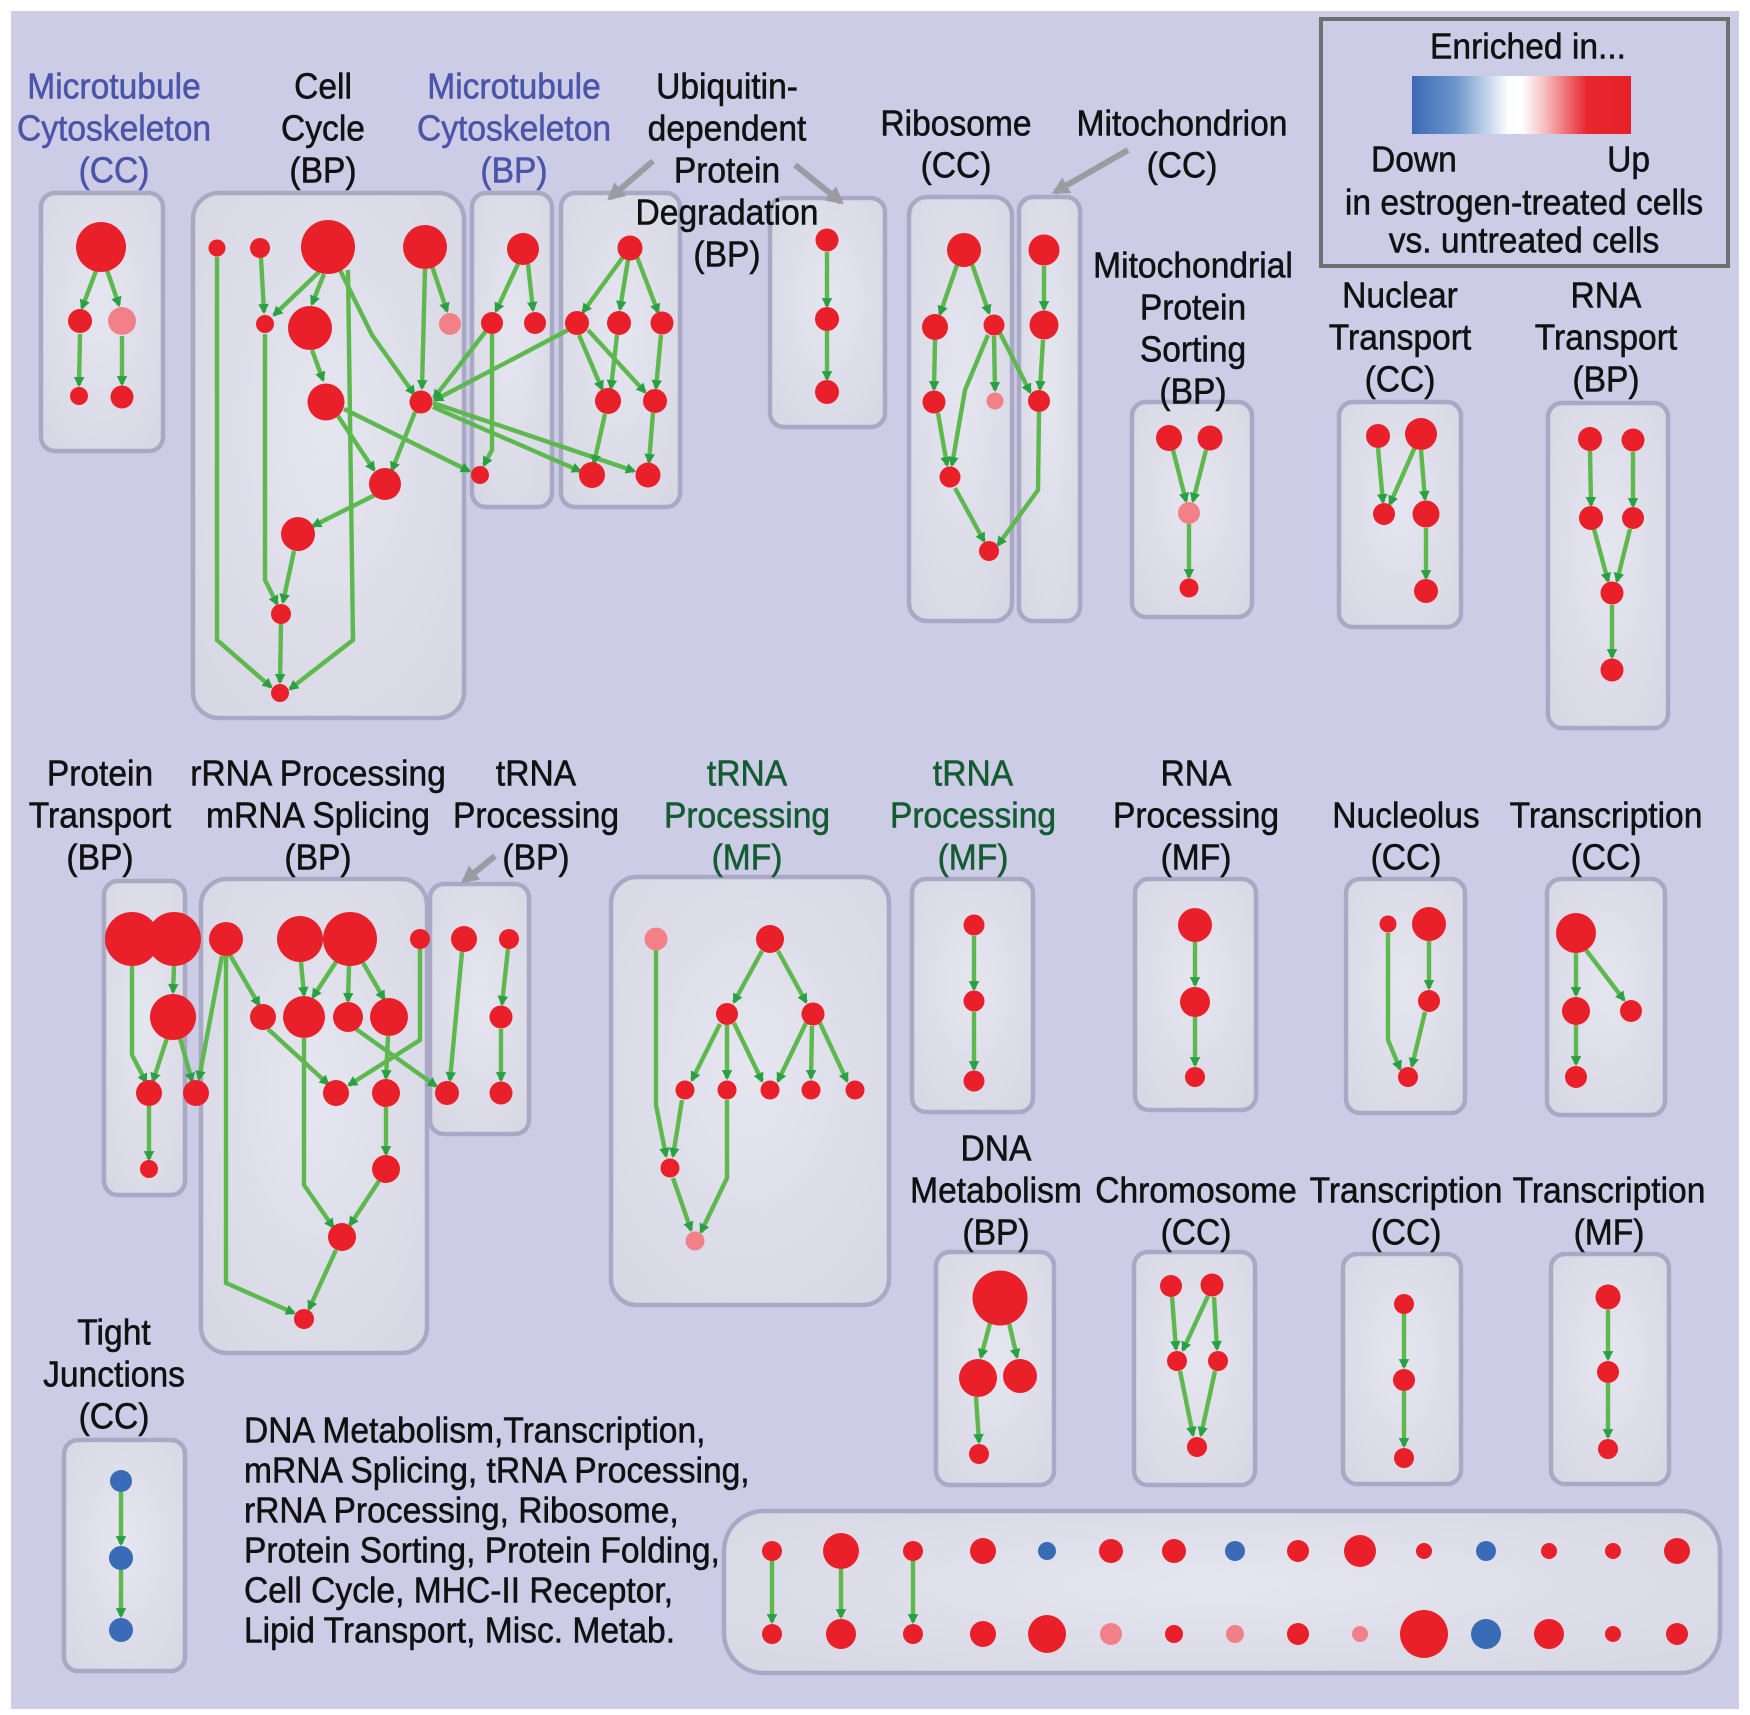  What do you see at coordinates (1196, 1190) in the screenshot?
I see `svg-text: Chromosome` at bounding box center [1196, 1190].